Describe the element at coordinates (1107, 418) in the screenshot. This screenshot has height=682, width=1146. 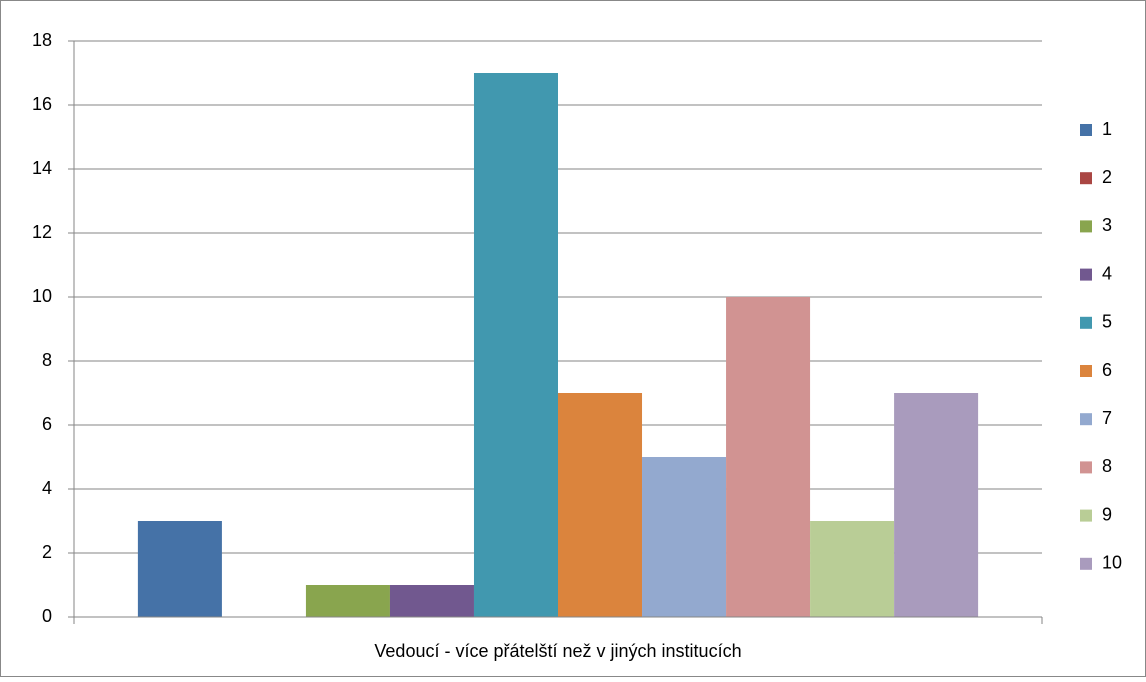
I see `legend-label: 7` at that location.